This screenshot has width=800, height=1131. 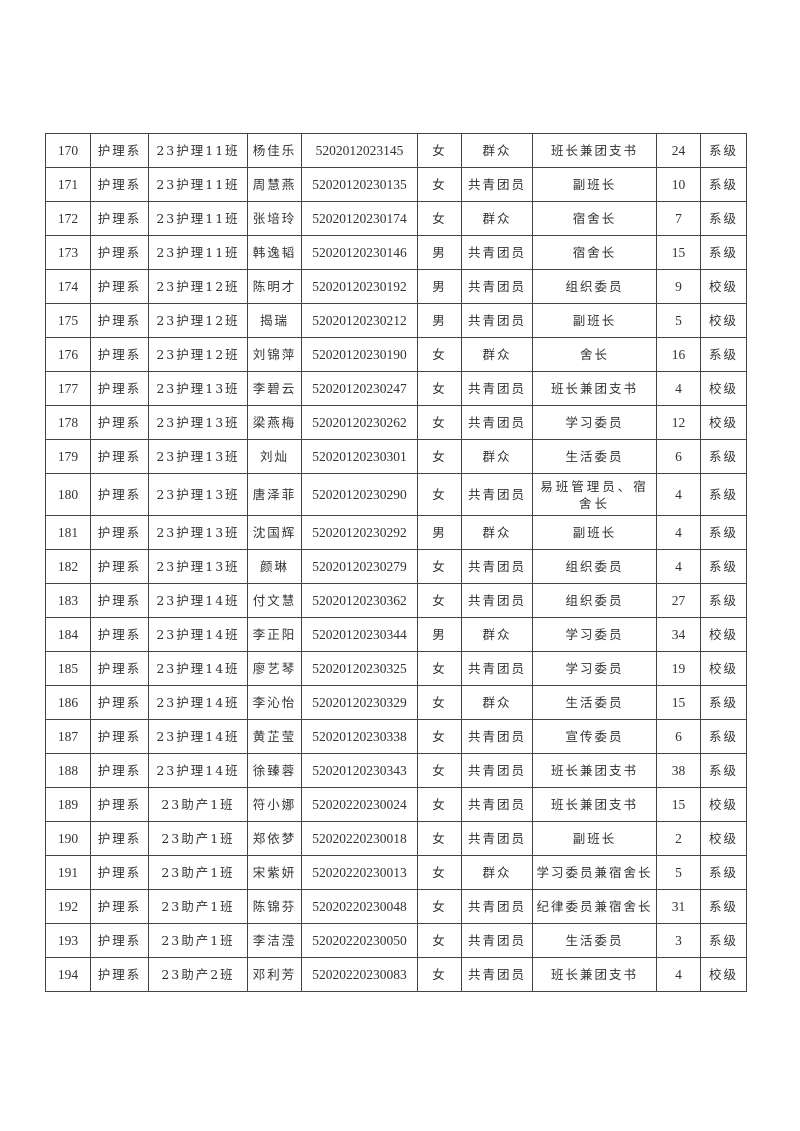 What do you see at coordinates (359, 974) in the screenshot?
I see `cell-student-id: 52020220230083` at bounding box center [359, 974].